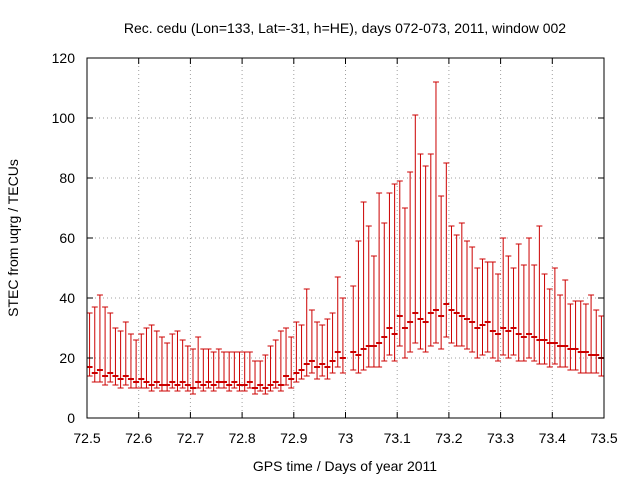 This screenshot has width=640, height=480. What do you see at coordinates (397, 438) in the screenshot?
I see `x-tick-label: 73.1` at bounding box center [397, 438].